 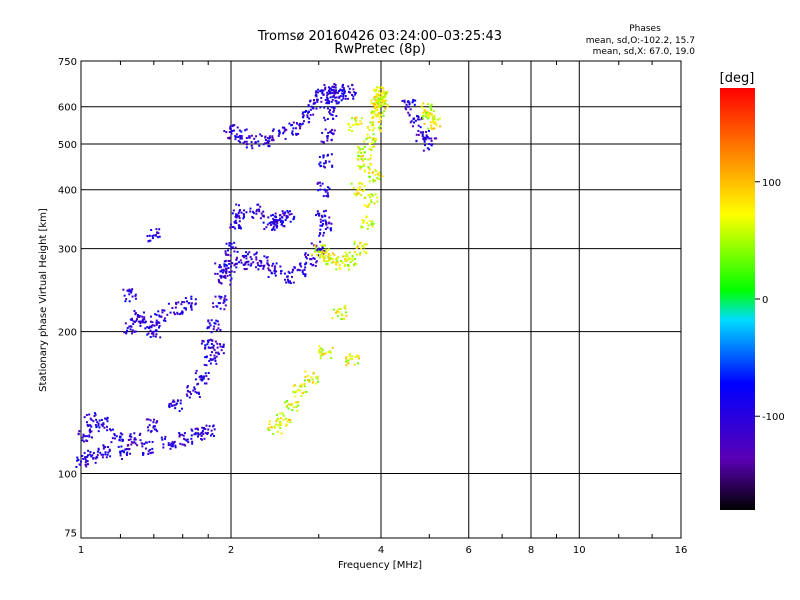 What do you see at coordinates (81, 550) in the screenshot?
I see `x-tick-label: 1` at bounding box center [81, 550].